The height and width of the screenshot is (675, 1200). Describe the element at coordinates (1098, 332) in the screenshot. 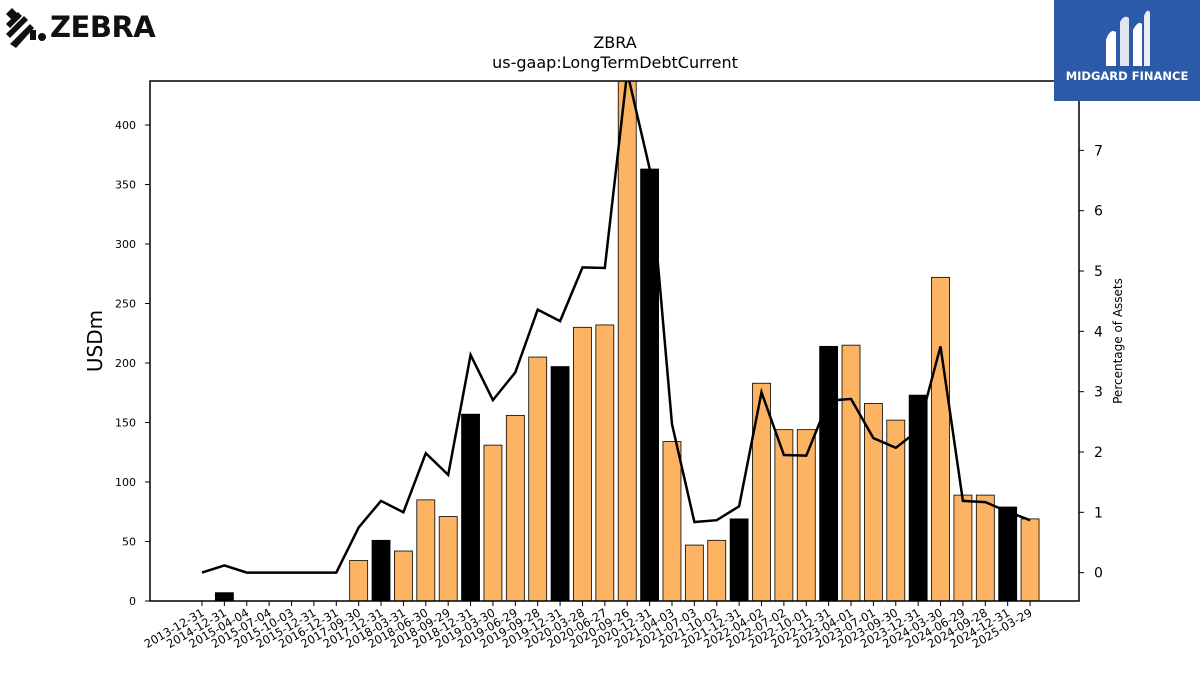

I see `y2-tick-label: 4` at that location.